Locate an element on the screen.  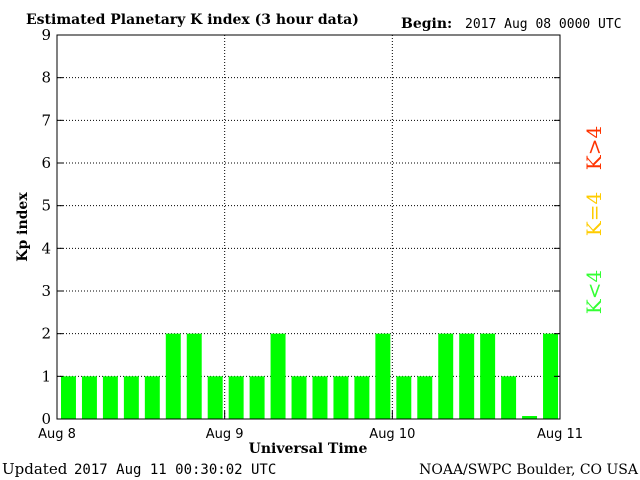
y-tick-label: 6 is located at coordinates (46, 163).